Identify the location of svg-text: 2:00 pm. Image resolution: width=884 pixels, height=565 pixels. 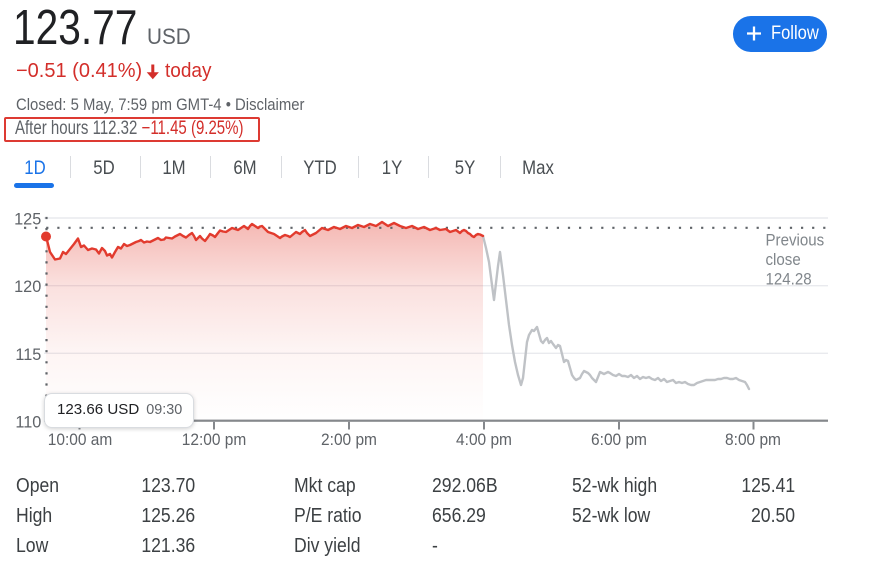
(349, 440).